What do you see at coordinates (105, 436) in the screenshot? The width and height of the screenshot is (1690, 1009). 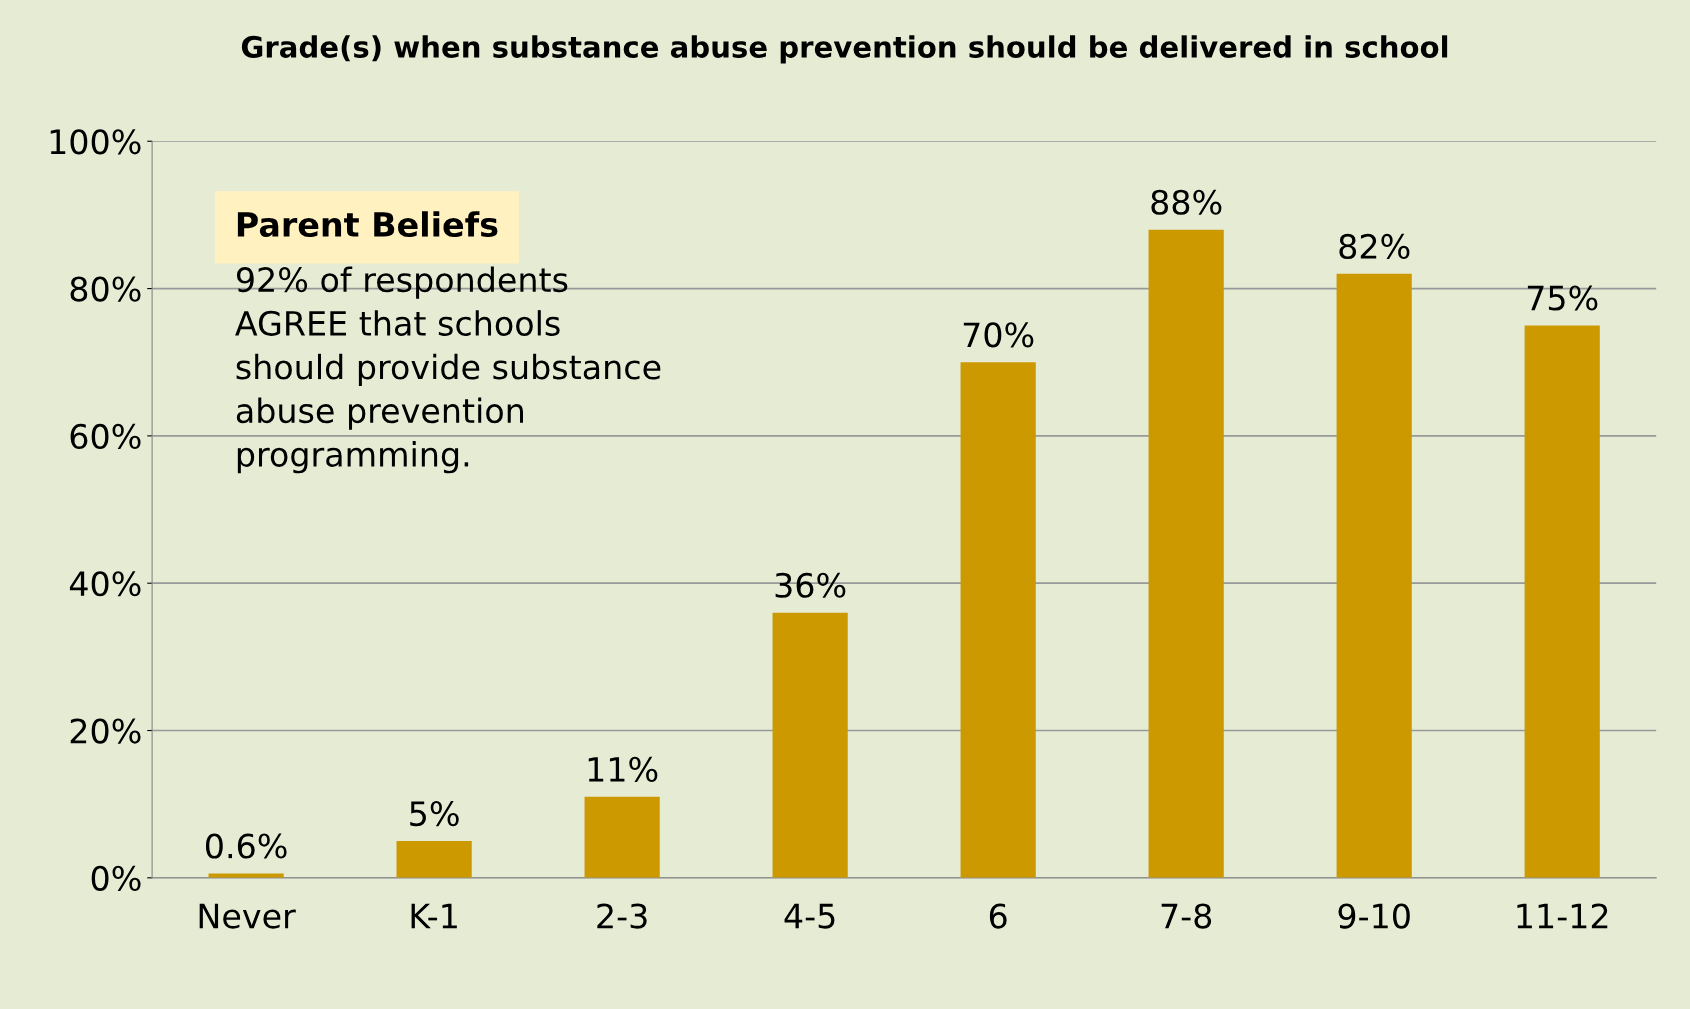 I see `y-tick-label: 60%` at bounding box center [105, 436].